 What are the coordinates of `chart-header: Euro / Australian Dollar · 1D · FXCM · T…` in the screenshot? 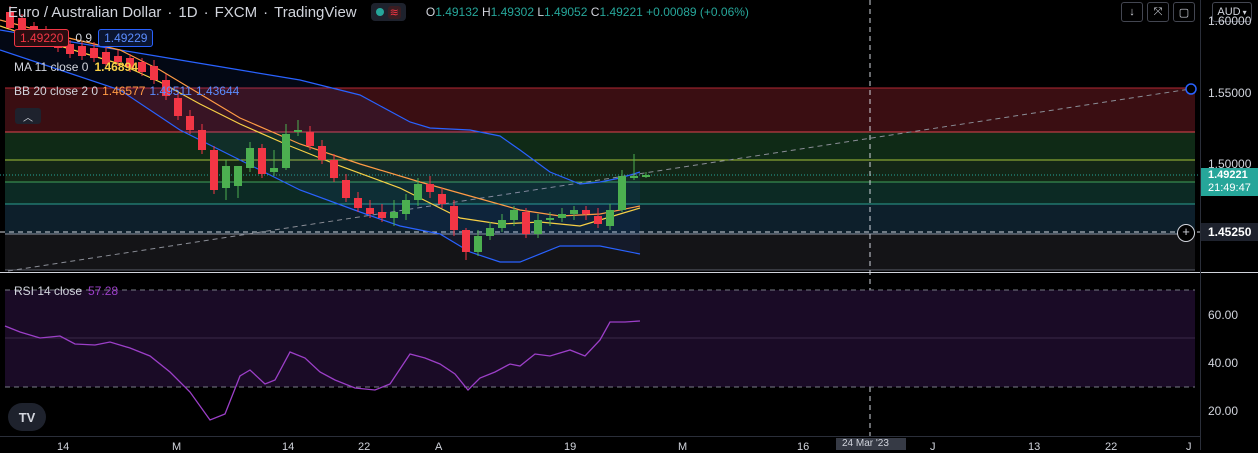 It's located at (378, 12).